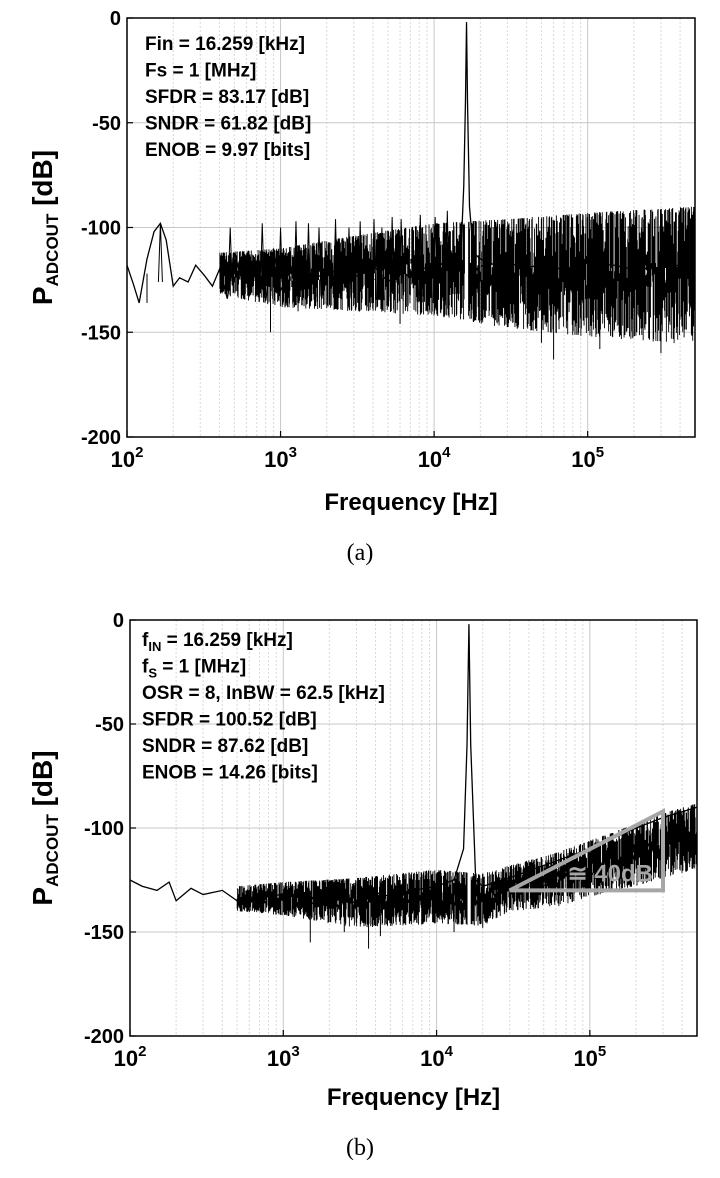 The height and width of the screenshot is (1178, 720). I want to click on annotation-line: Fin = 16.259 [kHz], so click(225, 44).